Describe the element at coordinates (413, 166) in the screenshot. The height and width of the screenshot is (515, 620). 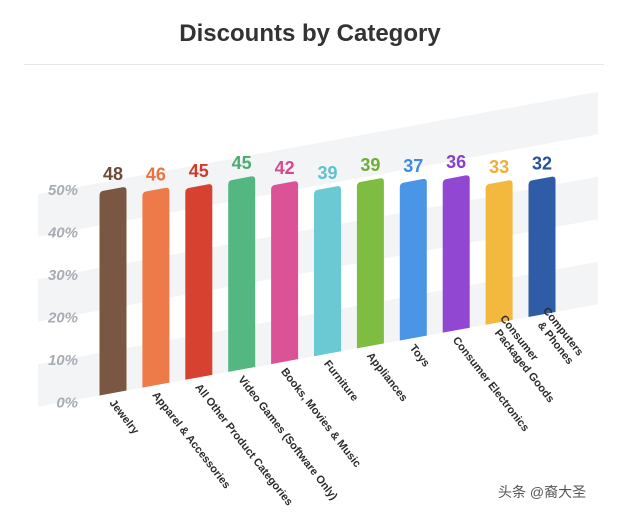
I see `bar-value-label: 37` at that location.